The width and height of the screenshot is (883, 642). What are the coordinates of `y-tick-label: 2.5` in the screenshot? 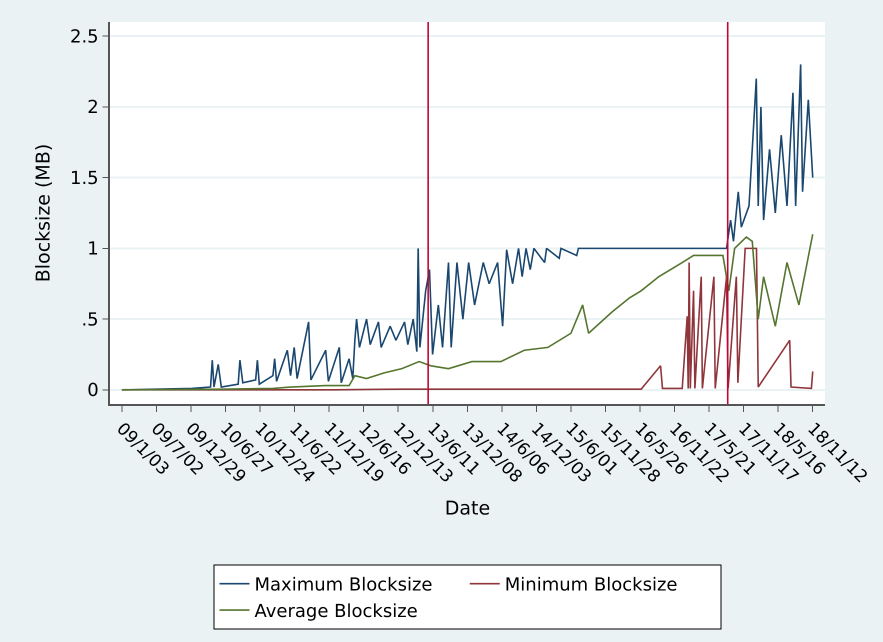 It's located at (84, 37).